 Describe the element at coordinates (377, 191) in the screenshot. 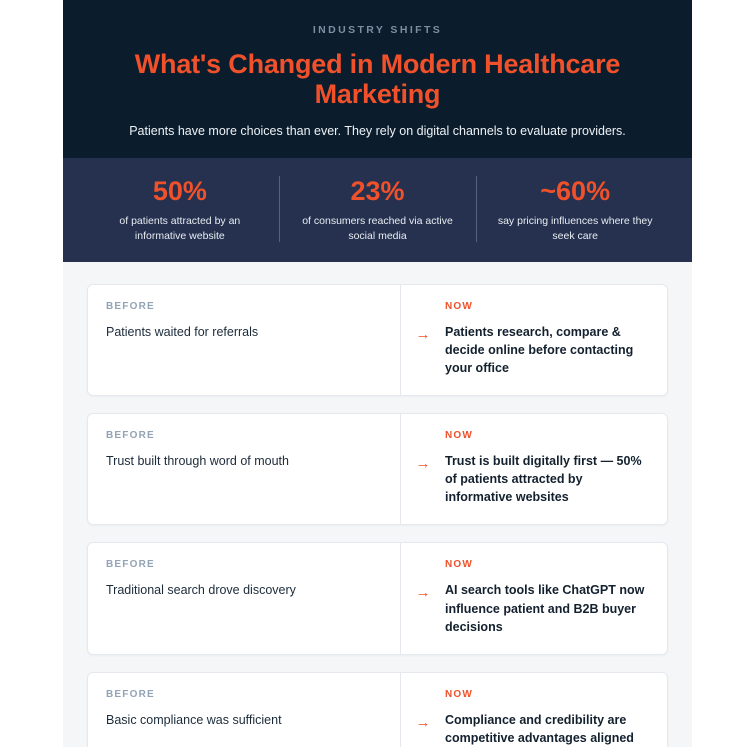

I see `stat-value: 23%` at that location.